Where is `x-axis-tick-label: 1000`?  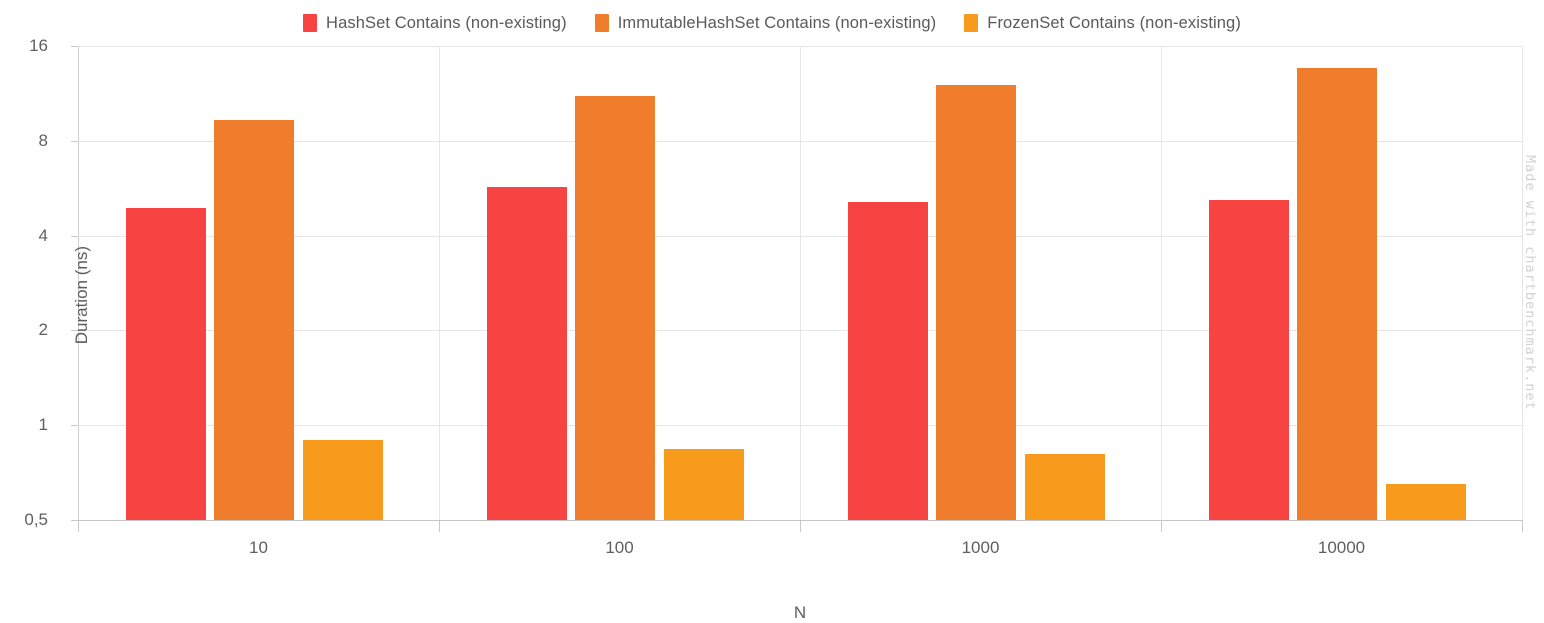 x-axis-tick-label: 1000 is located at coordinates (980, 547).